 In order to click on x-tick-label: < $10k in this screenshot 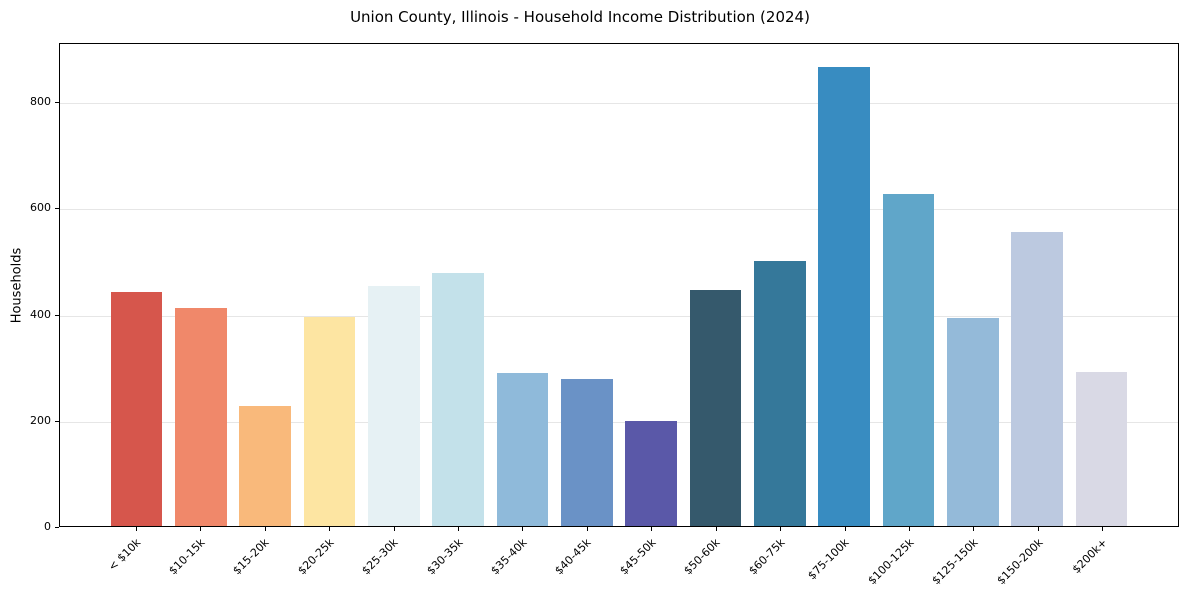, I will do `click(124, 555)`.